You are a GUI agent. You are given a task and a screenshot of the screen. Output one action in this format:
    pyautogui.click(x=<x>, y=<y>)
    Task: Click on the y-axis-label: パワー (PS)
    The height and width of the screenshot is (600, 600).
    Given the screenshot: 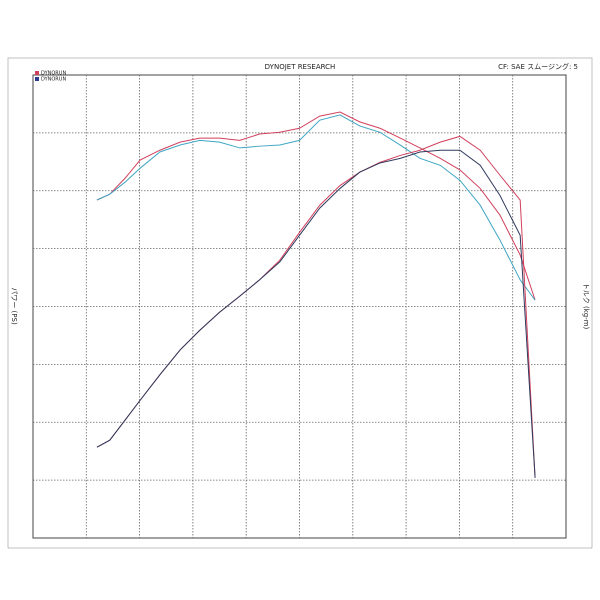 What is the action you would take?
    pyautogui.click(x=14, y=306)
    